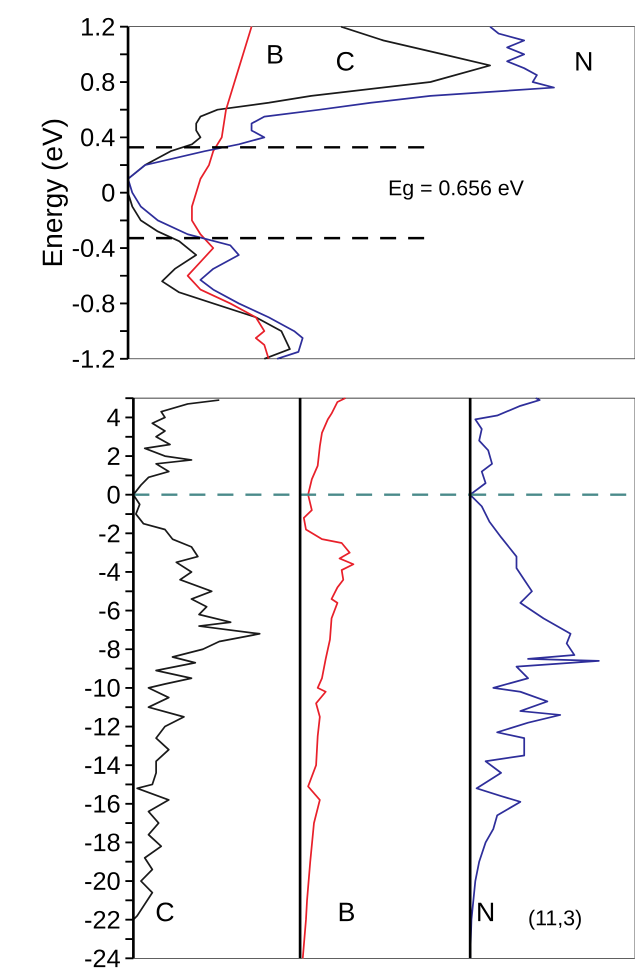  Describe the element at coordinates (102, 765) in the screenshot. I see `y-tick-label: -14` at that location.